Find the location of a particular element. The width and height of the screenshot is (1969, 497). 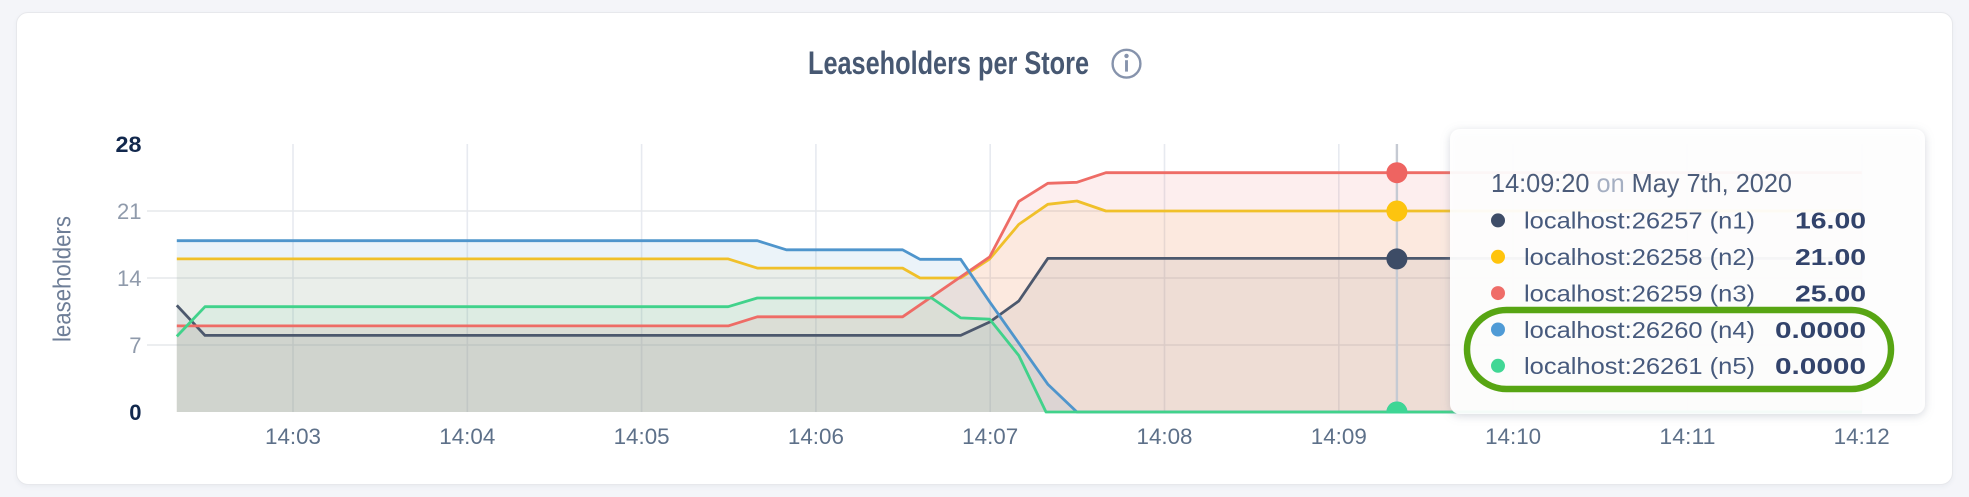

svg-text: localhost:26258 (n2) is located at coordinates (1639, 257).